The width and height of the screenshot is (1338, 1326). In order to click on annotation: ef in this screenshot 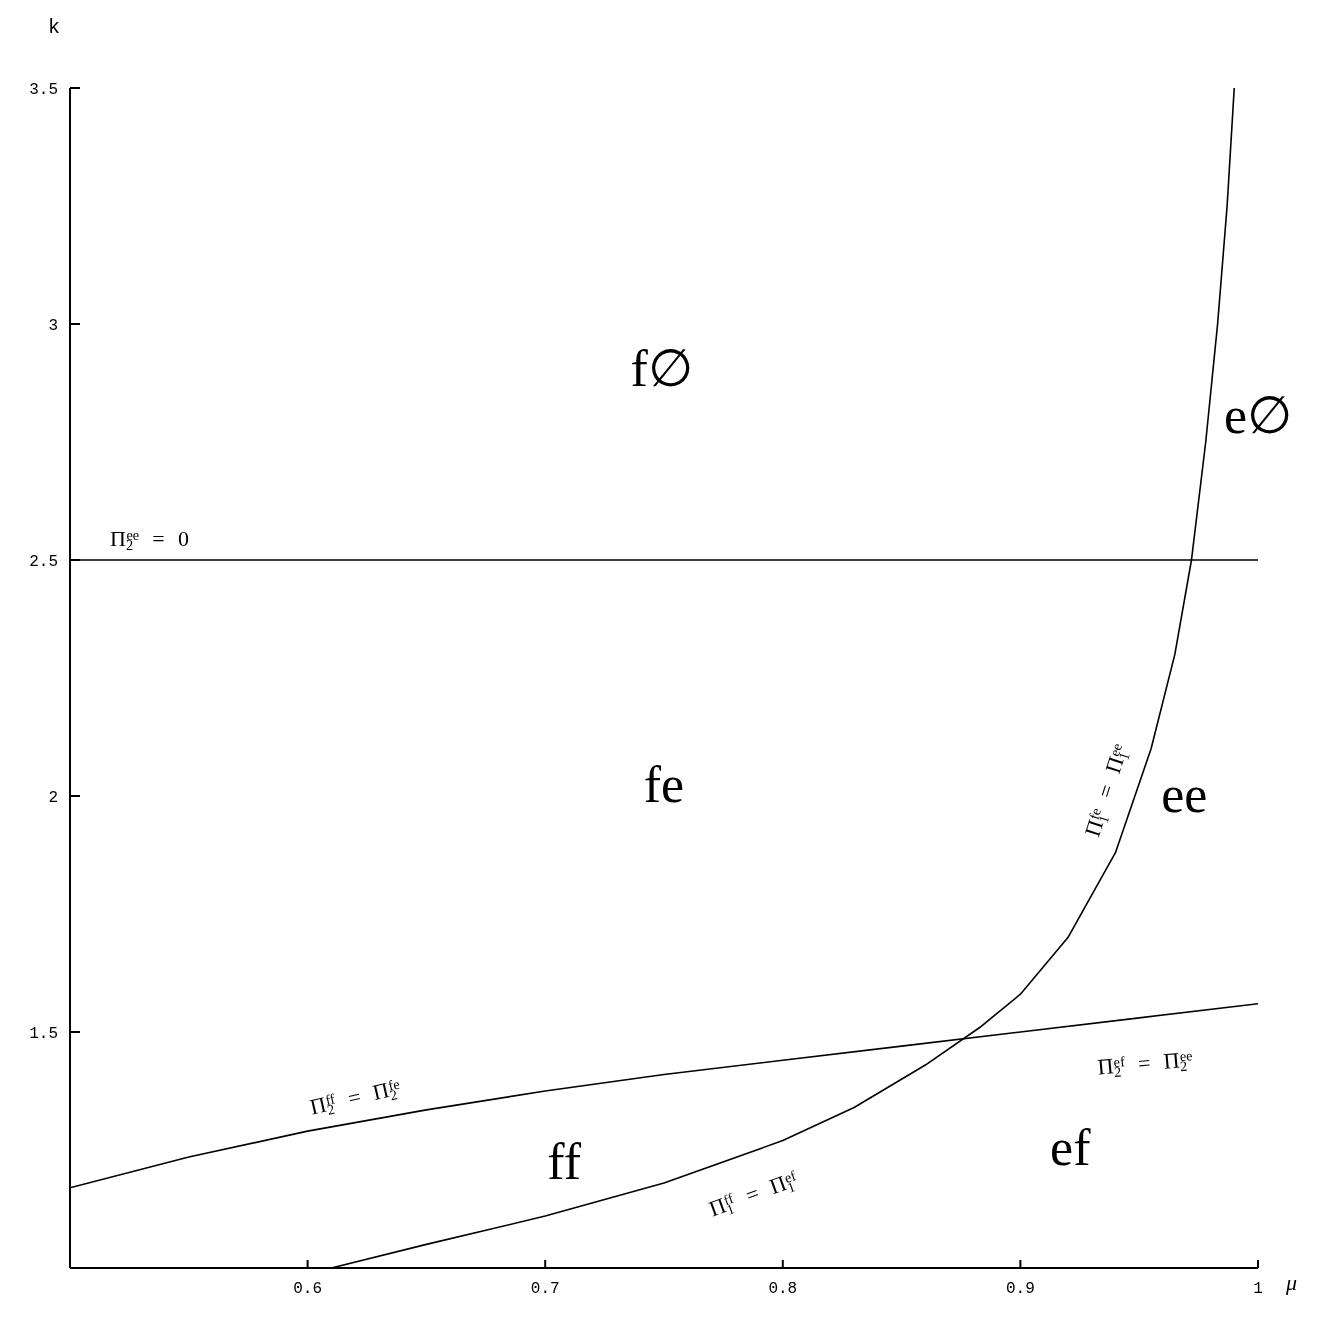, I will do `click(1071, 1147)`.